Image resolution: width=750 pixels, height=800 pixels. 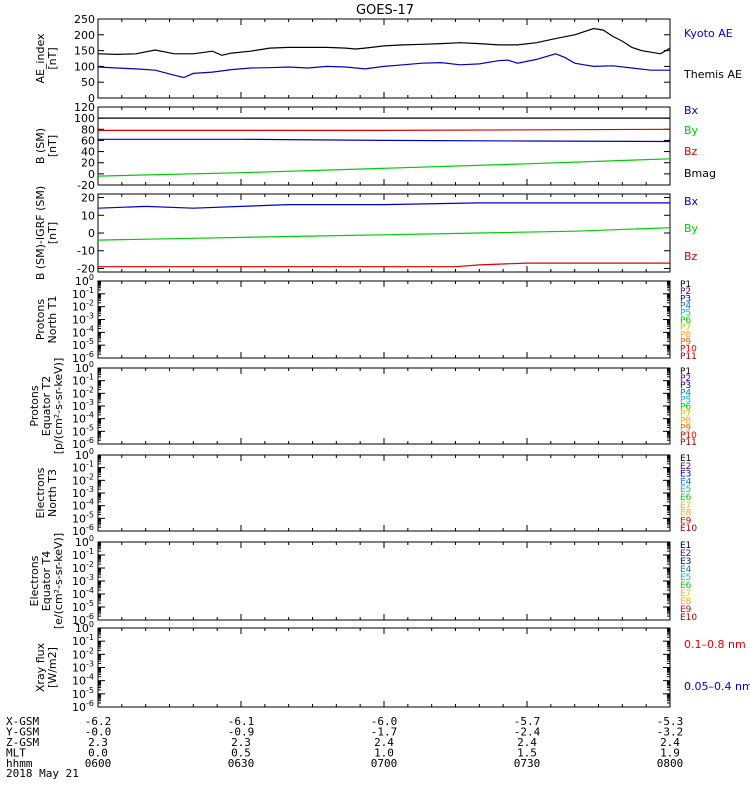 I want to click on legend-entry: P3, so click(x=685, y=299).